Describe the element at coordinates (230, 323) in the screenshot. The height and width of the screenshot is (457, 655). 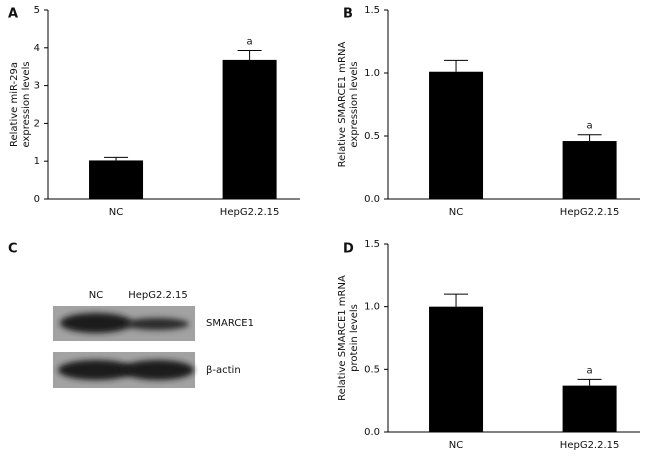
I see `band-label: SMARCE1` at that location.